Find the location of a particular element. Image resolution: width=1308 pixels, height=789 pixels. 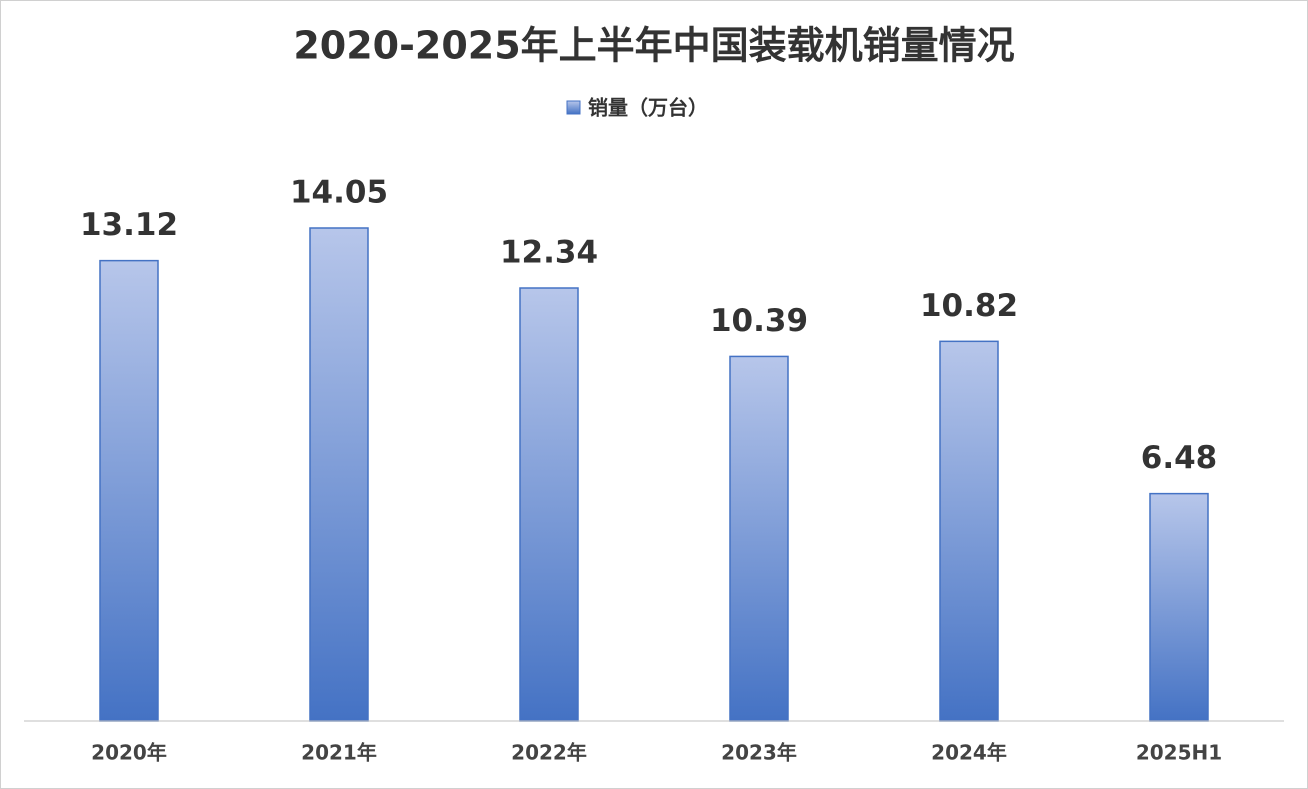

legend: 销量（万台） is located at coordinates (637, 108).